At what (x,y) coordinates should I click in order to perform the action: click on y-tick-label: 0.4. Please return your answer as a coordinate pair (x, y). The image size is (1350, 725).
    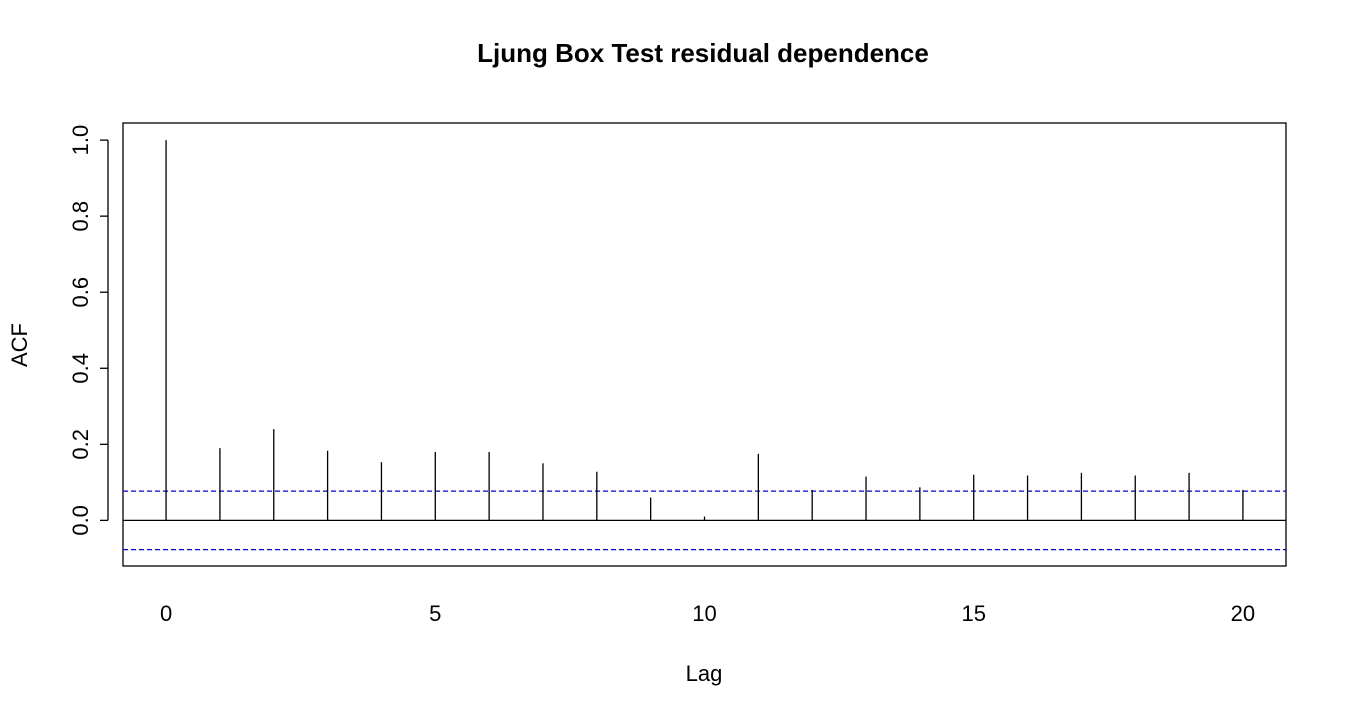
    Looking at the image, I should click on (80, 368).